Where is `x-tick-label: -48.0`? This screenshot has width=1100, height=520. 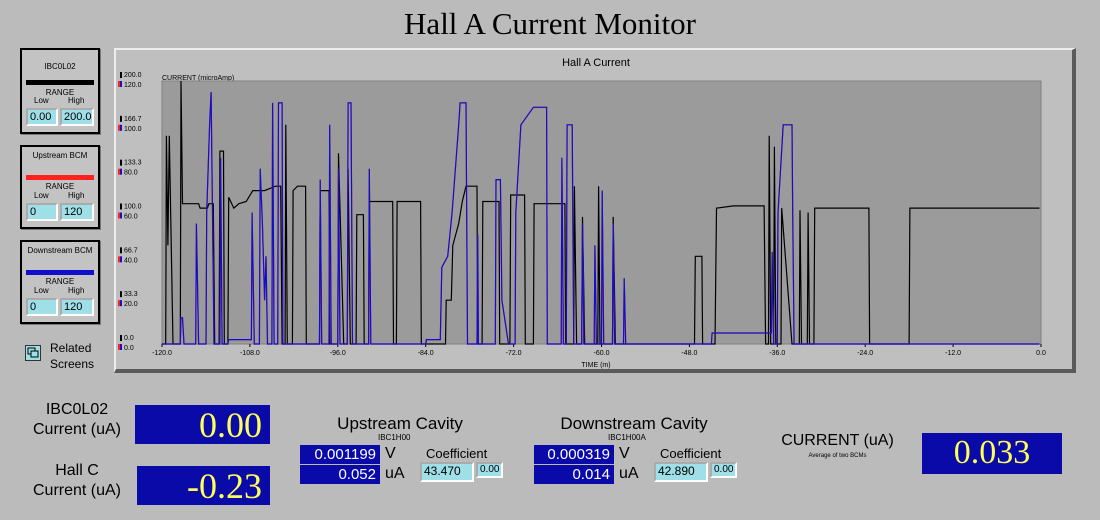 x-tick-label: -48.0 is located at coordinates (689, 353).